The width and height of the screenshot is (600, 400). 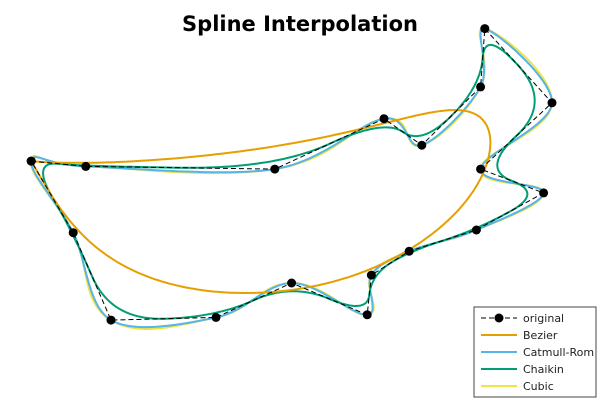 What do you see at coordinates (538, 386) in the screenshot?
I see `legend-label: Cubic` at bounding box center [538, 386].